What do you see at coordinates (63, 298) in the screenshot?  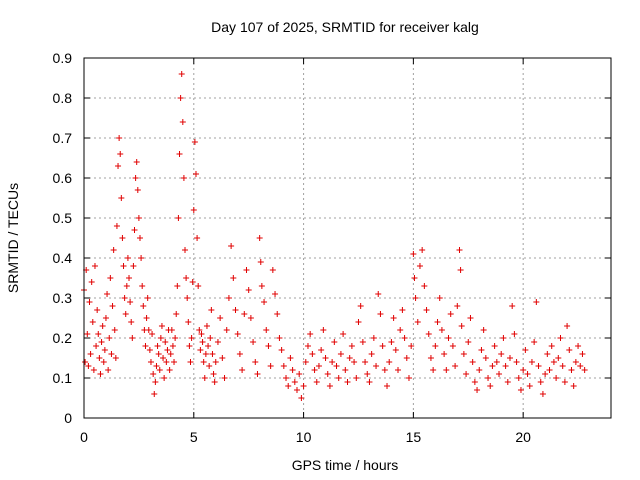 I see `y-tick-label: 0.3` at bounding box center [63, 298].